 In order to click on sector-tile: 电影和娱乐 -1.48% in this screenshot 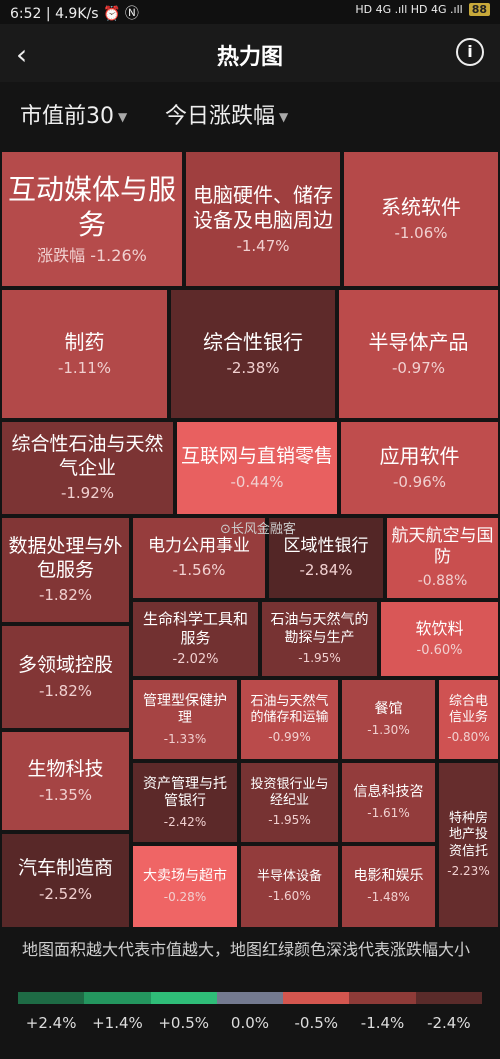, I will do `click(388, 886)`.